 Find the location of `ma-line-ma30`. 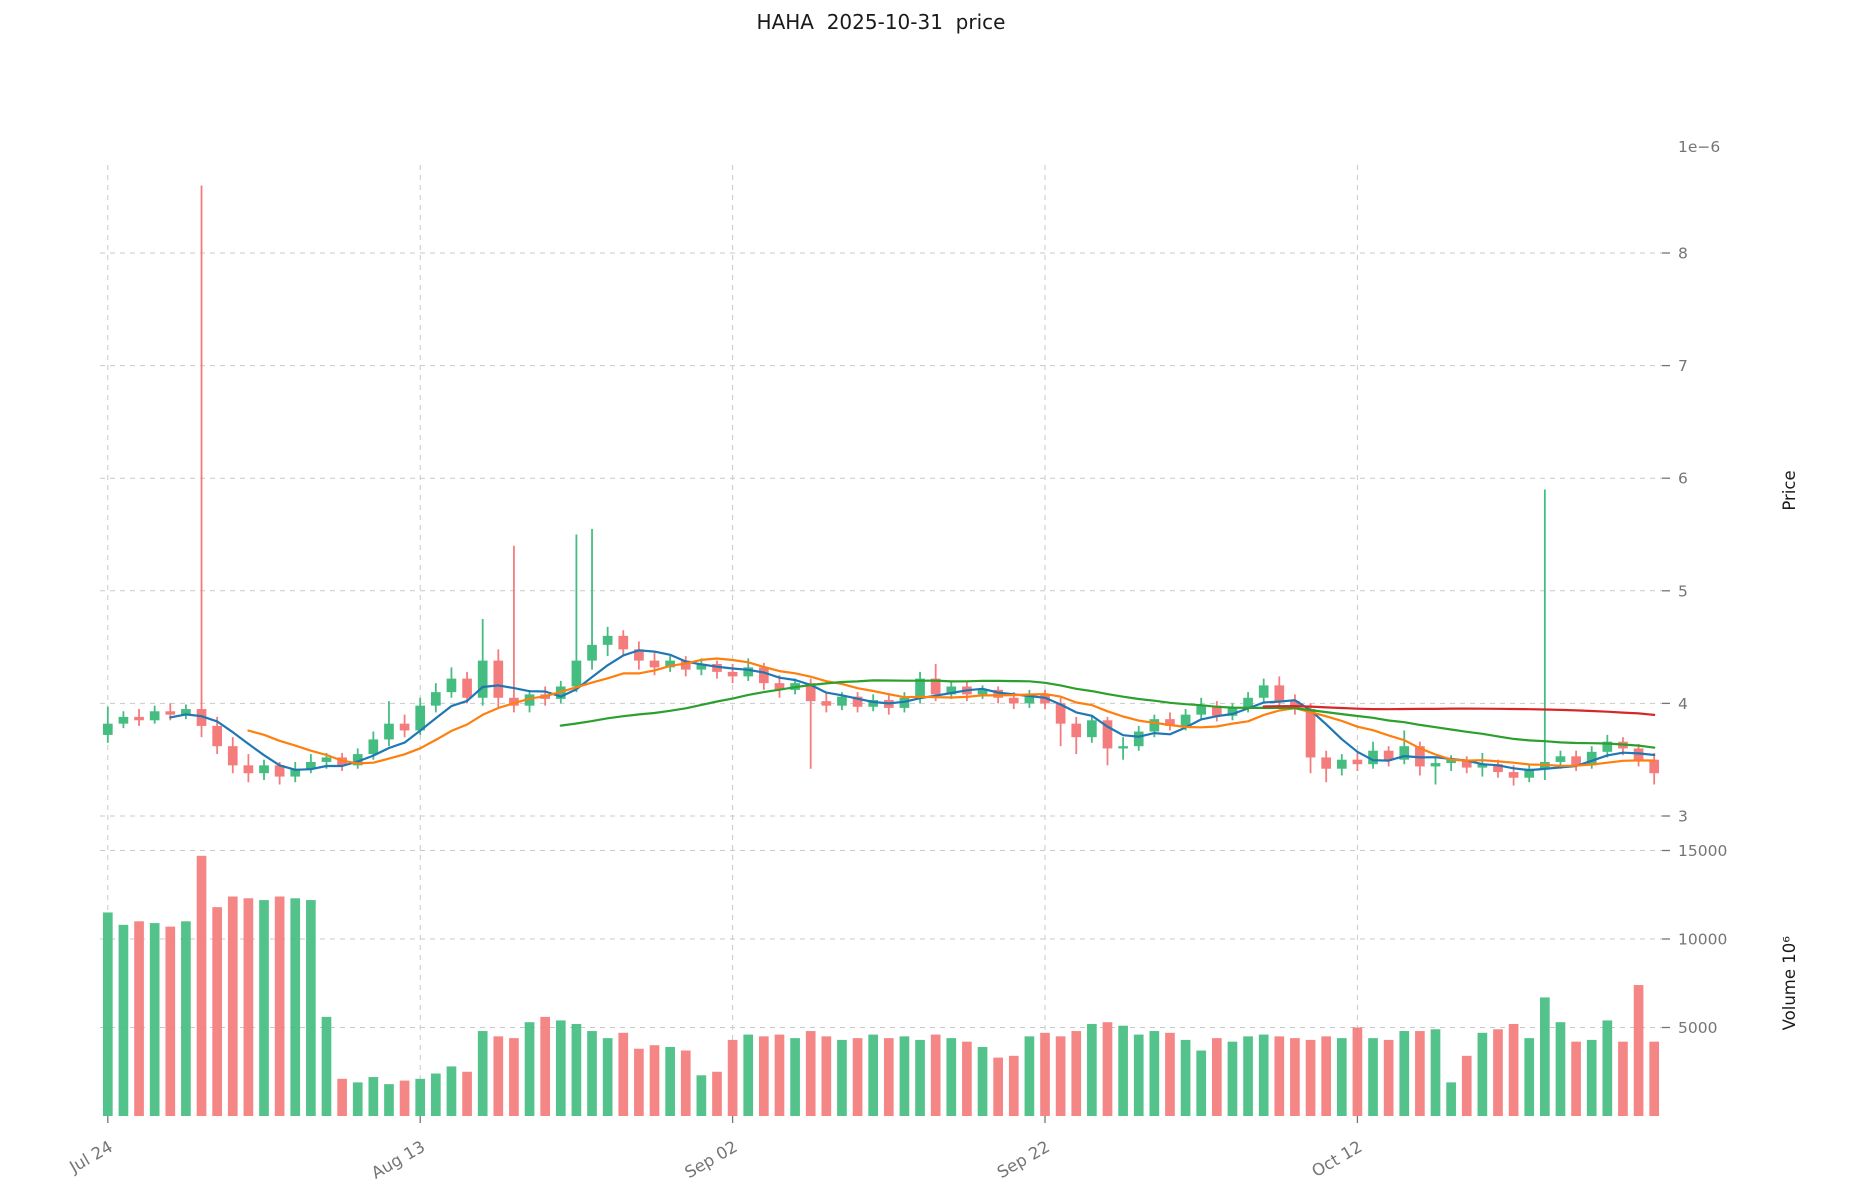

ma-line-ma30 is located at coordinates (1107, 714).